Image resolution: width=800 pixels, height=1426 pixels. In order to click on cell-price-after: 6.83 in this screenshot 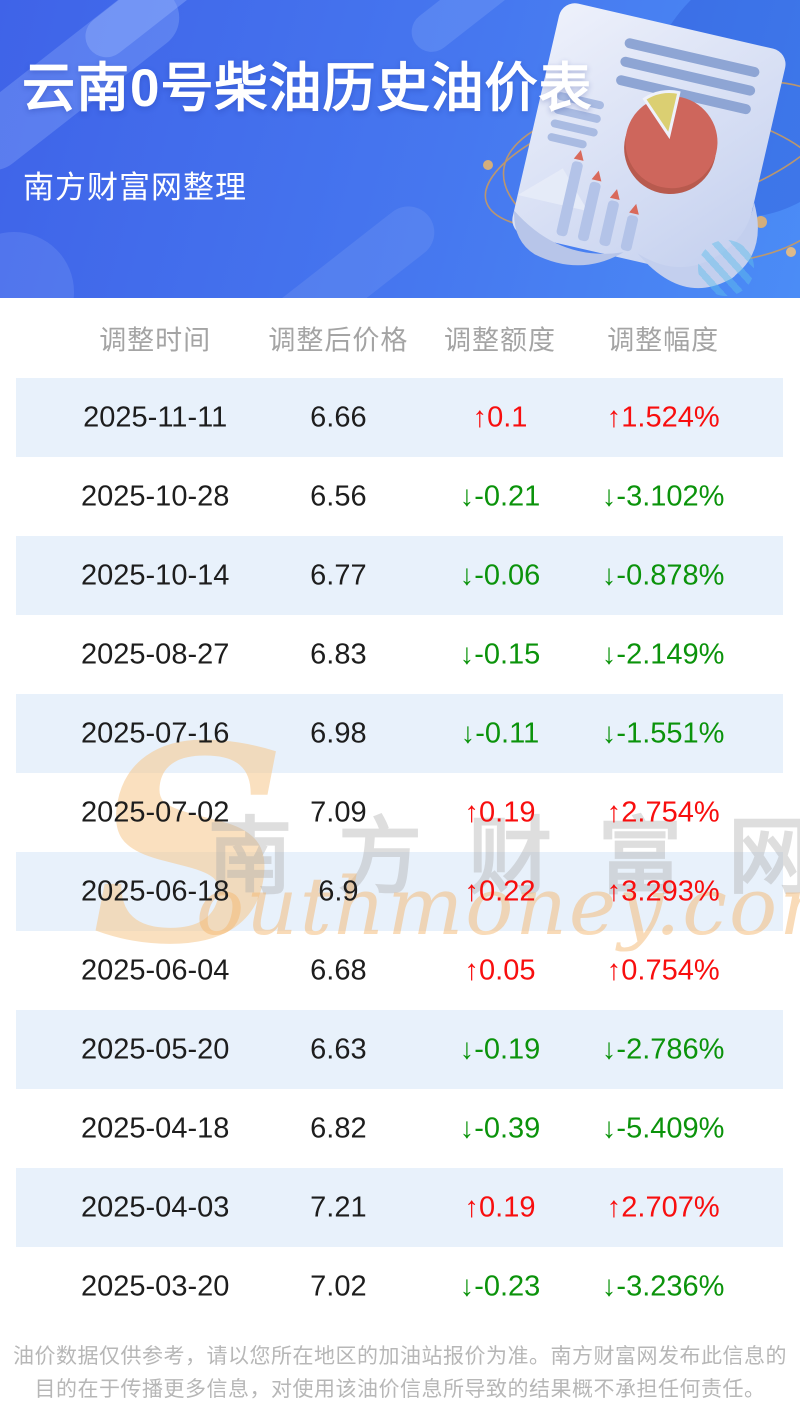, I will do `click(338, 654)`.